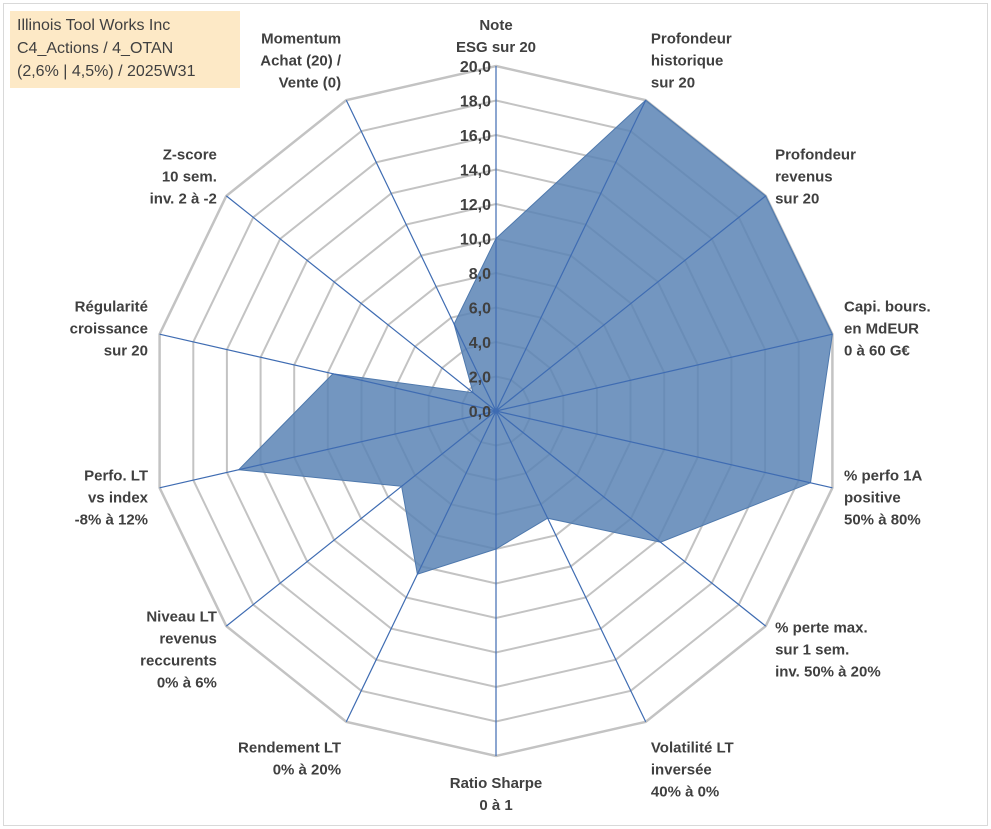 The image size is (991, 829). I want to click on tick-label: 12,0, so click(475, 205).